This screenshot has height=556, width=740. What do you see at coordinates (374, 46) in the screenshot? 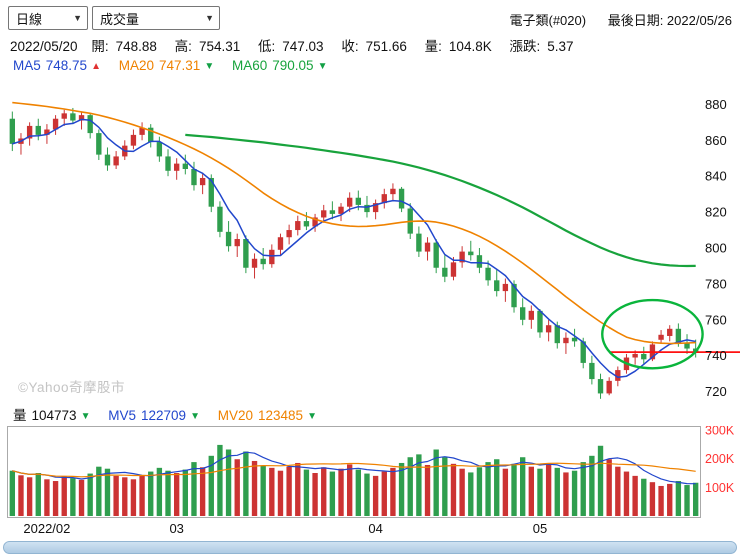
I see `quote-close: 收: 751.66` at bounding box center [374, 46].